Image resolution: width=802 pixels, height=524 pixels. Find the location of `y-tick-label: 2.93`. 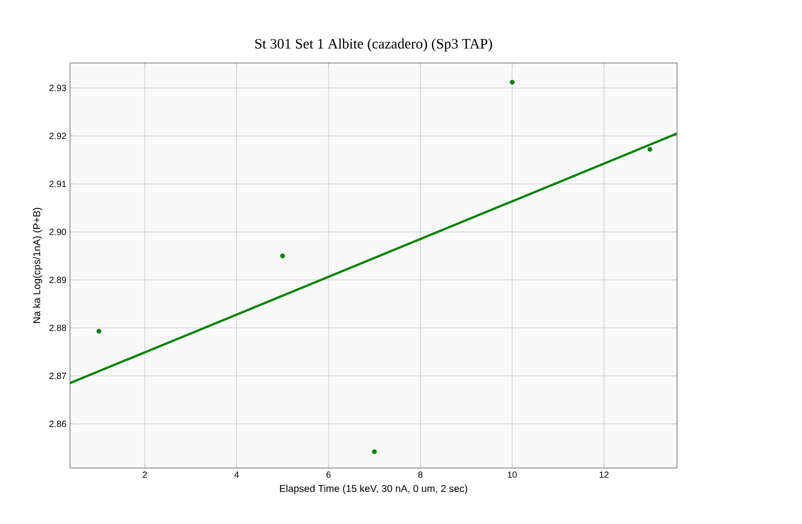

y-tick-label: 2.93 is located at coordinates (57, 88).